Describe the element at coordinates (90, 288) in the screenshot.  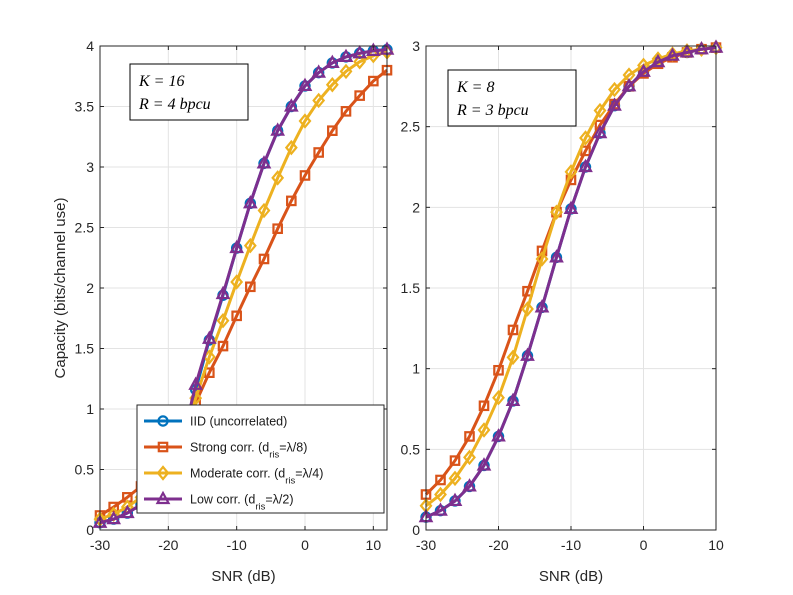
I see `y-tick-label: 2` at that location.